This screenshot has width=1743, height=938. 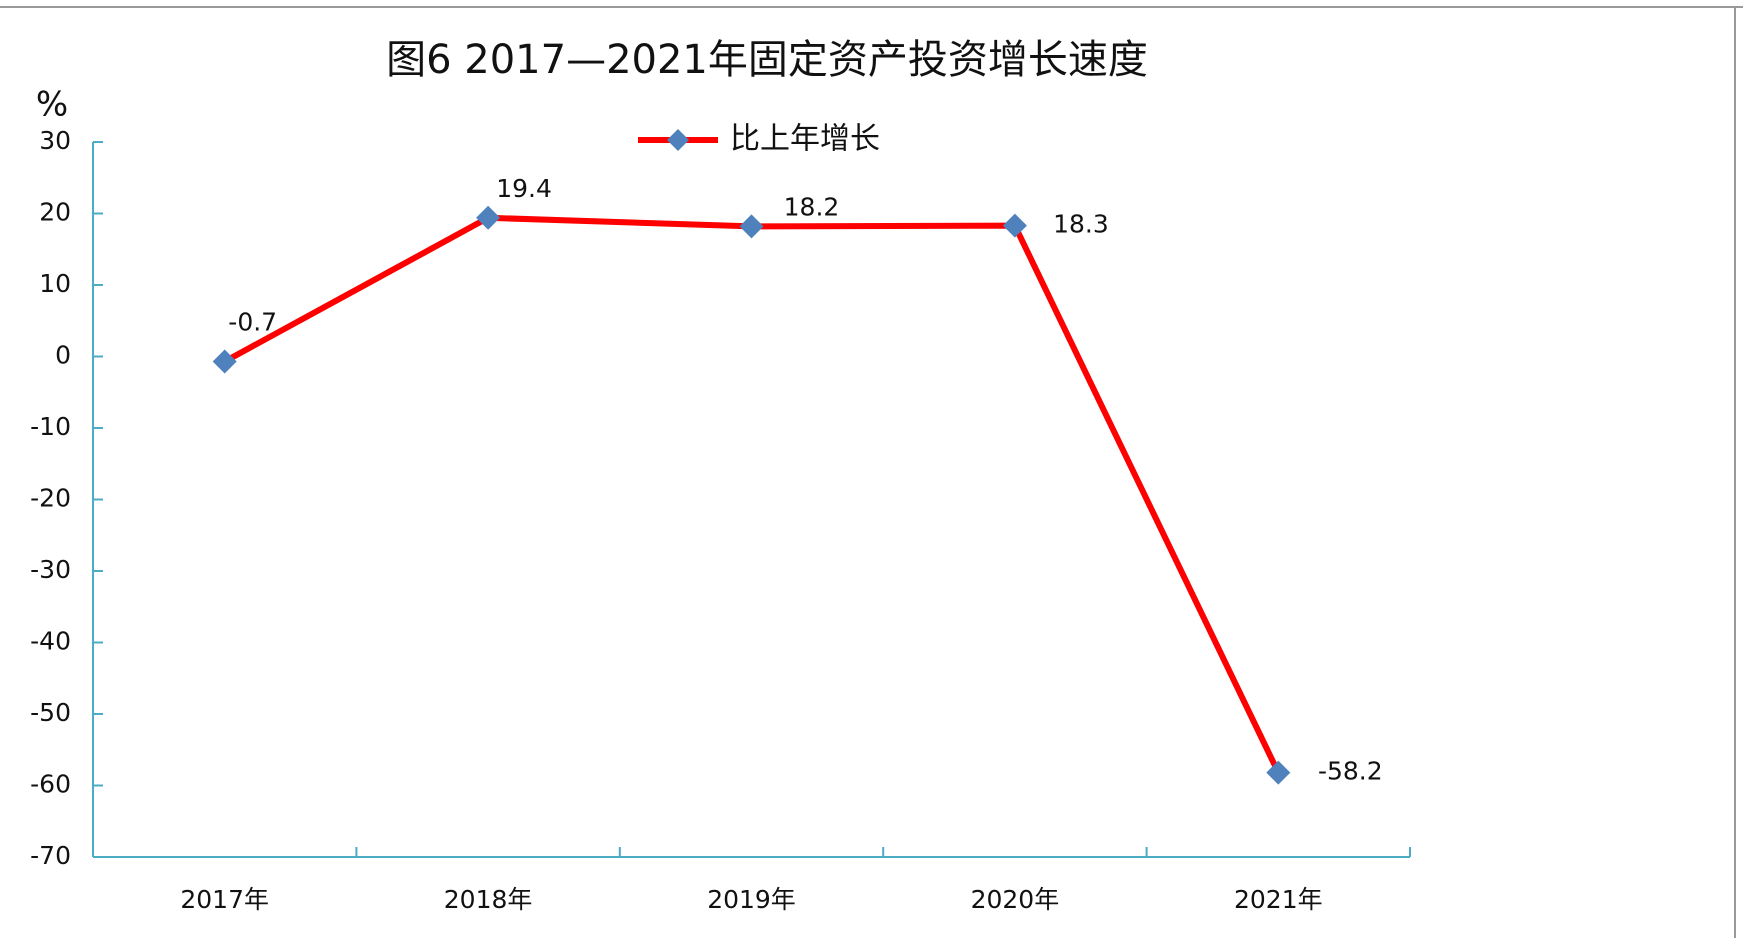 What do you see at coordinates (52, 105) in the screenshot?
I see `y-axis-label: %` at bounding box center [52, 105].